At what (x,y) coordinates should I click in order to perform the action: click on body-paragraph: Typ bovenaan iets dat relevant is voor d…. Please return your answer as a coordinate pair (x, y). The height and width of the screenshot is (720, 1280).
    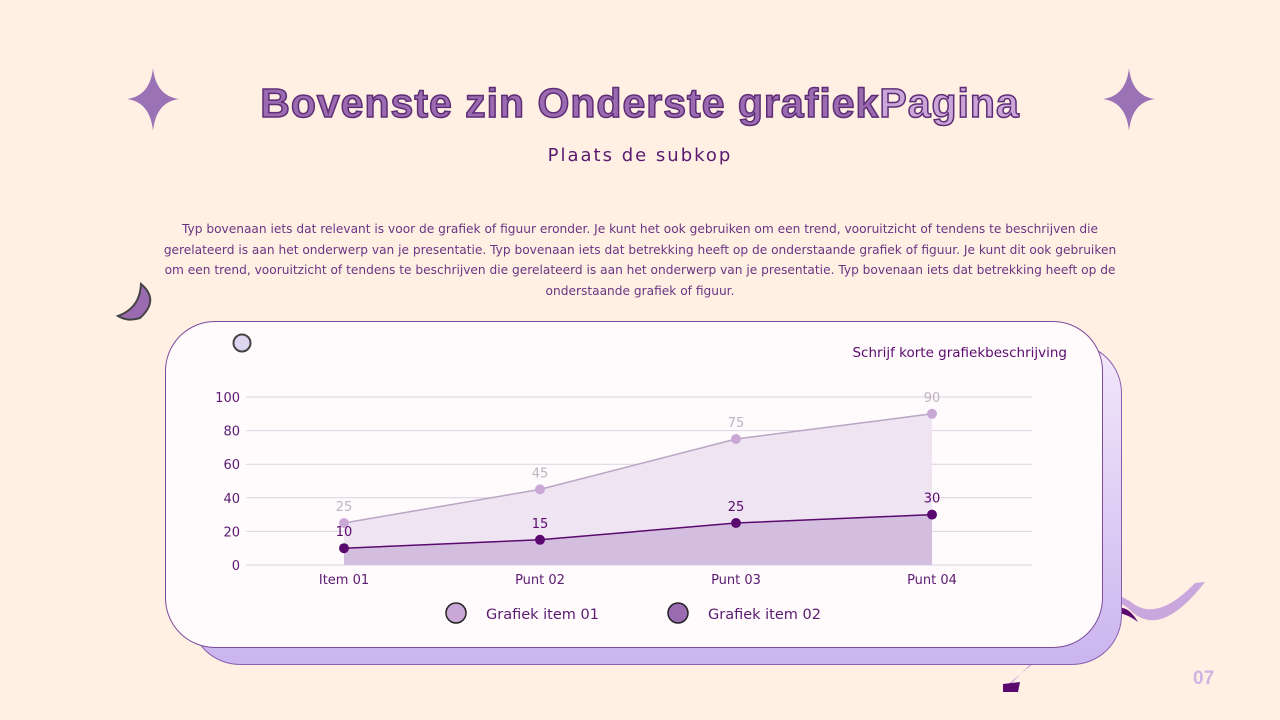
    Looking at the image, I should click on (640, 260).